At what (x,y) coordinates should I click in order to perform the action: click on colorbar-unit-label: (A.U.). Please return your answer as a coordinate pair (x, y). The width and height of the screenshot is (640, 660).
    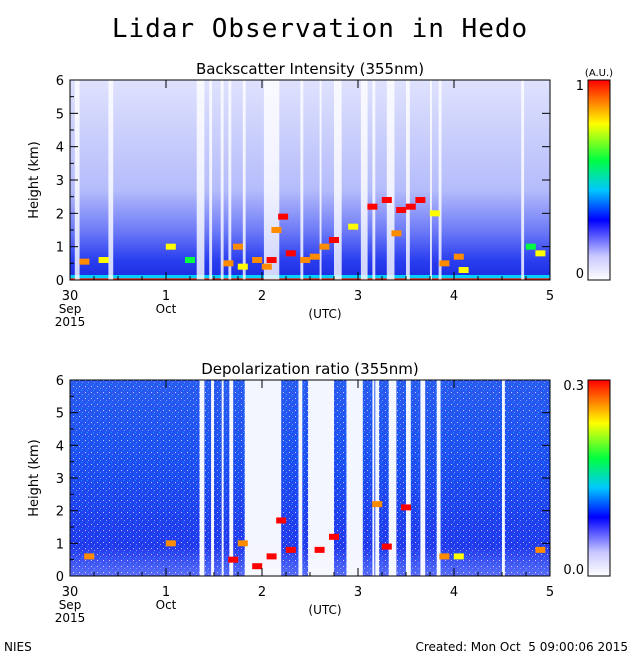
    Looking at the image, I should click on (599, 73).